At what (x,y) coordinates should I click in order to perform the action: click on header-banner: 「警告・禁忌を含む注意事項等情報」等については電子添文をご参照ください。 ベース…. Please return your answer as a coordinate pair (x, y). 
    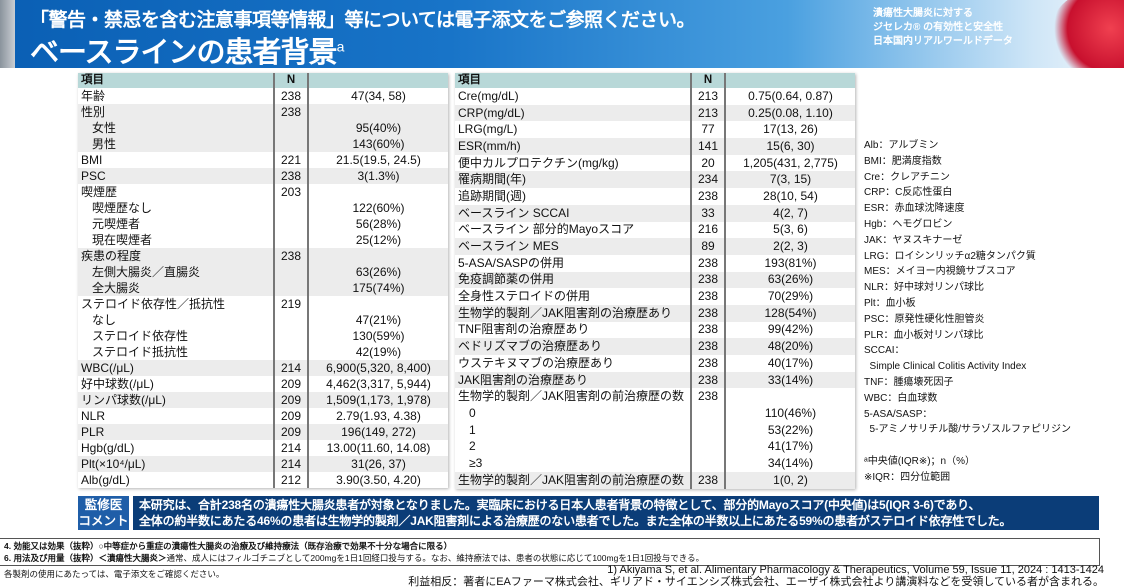
    Looking at the image, I should click on (562, 34).